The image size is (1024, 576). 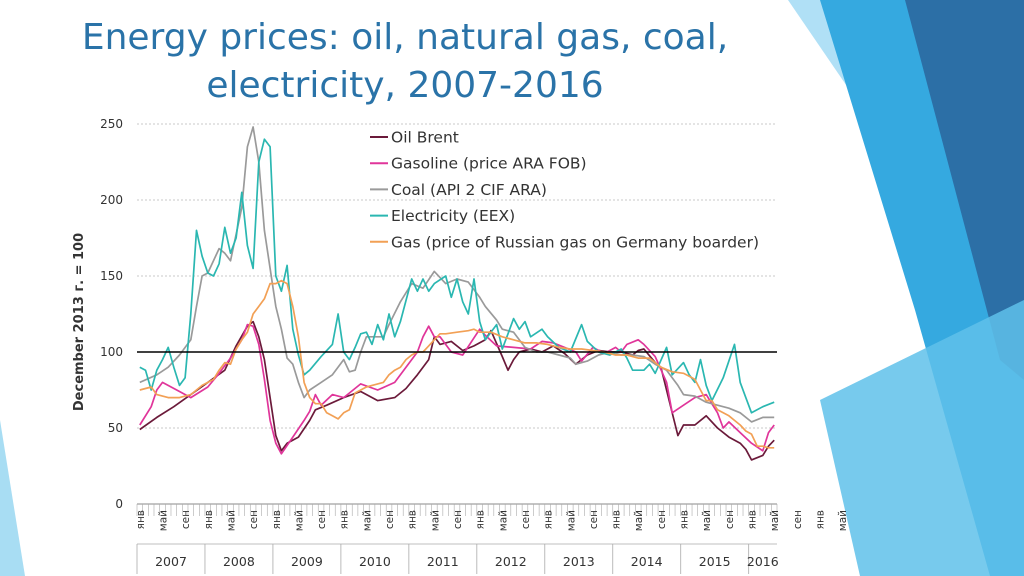 What do you see at coordinates (489, 164) in the screenshot?
I see `legend-label-2: Gasoline (price ARA FOB)` at bounding box center [489, 164].